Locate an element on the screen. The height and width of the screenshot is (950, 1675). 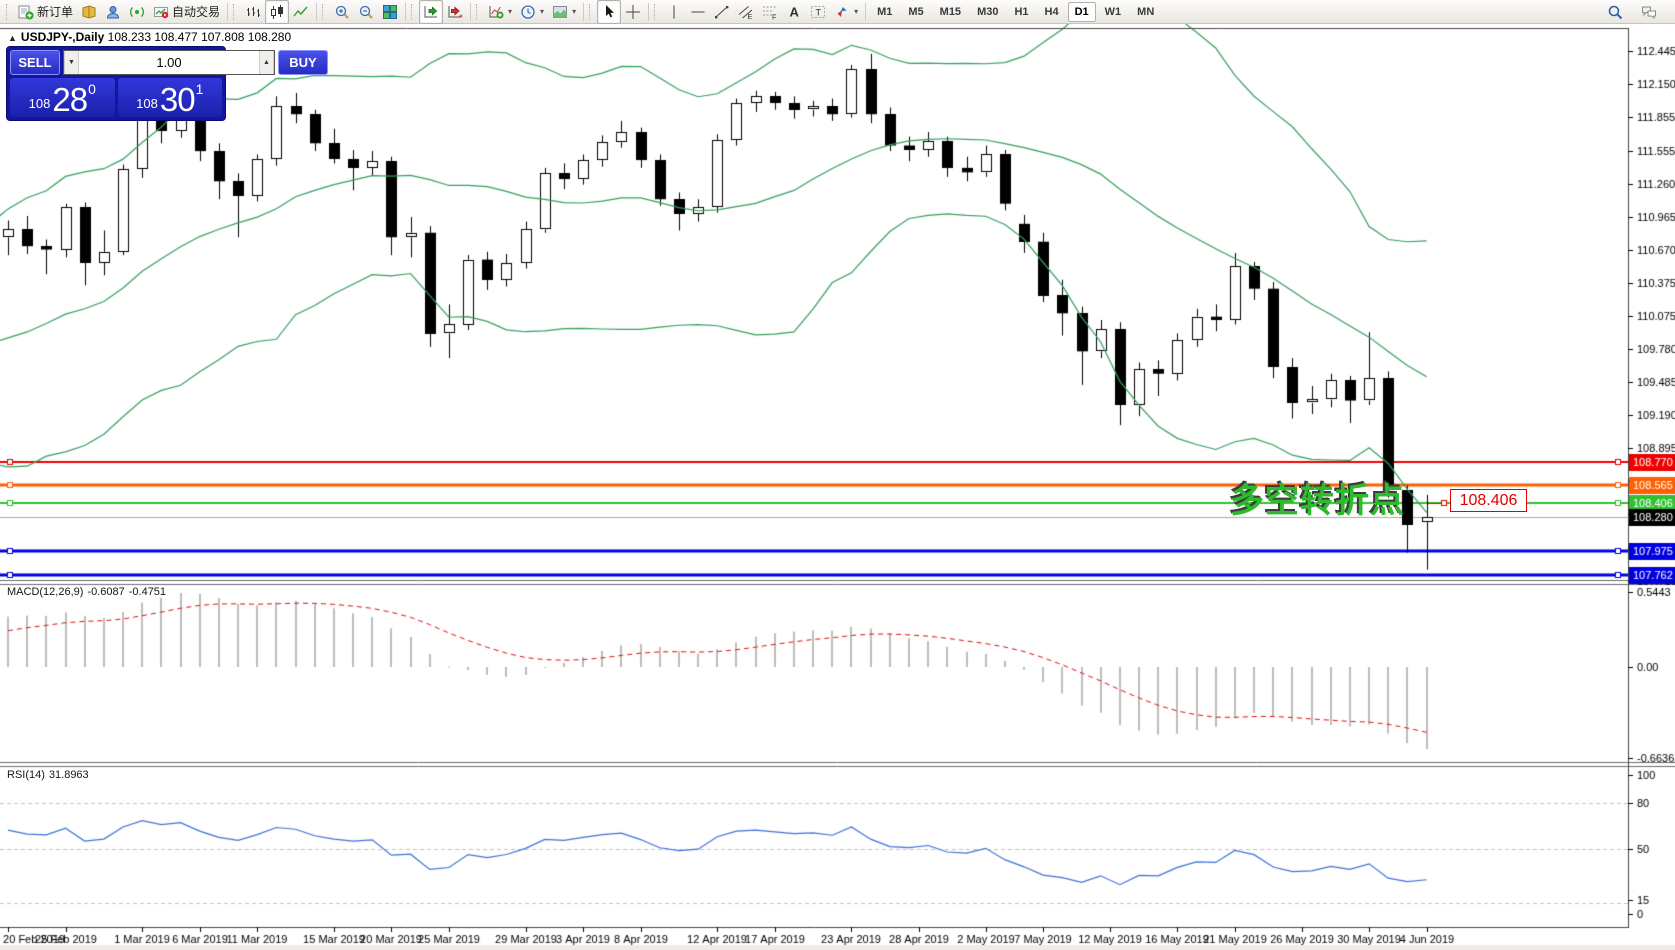
tile-windows-button is located at coordinates (390, 12).